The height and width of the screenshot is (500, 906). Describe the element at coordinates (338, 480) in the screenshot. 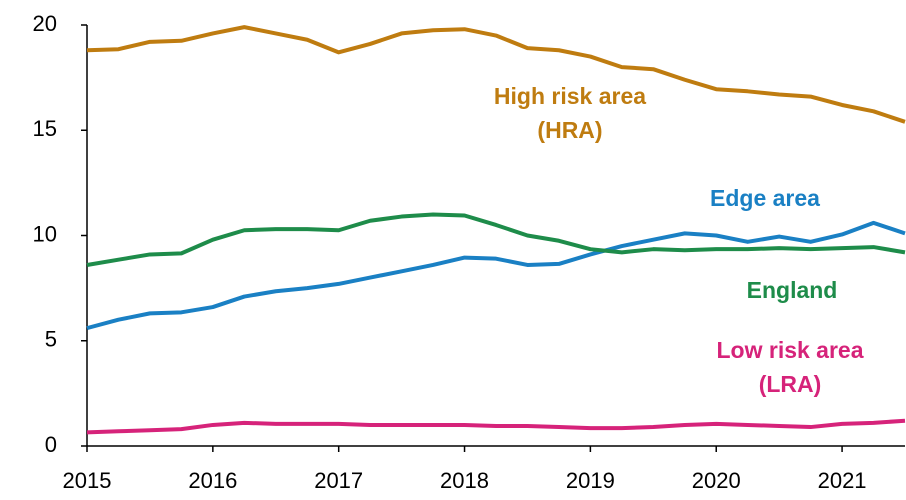

I see `x-tick-label: 2017` at that location.